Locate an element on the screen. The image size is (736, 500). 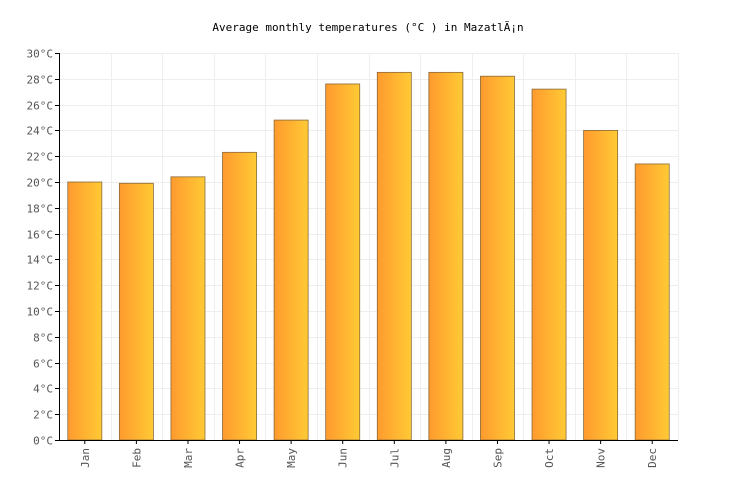
y-tick-label: 10°C is located at coordinates (40, 312).